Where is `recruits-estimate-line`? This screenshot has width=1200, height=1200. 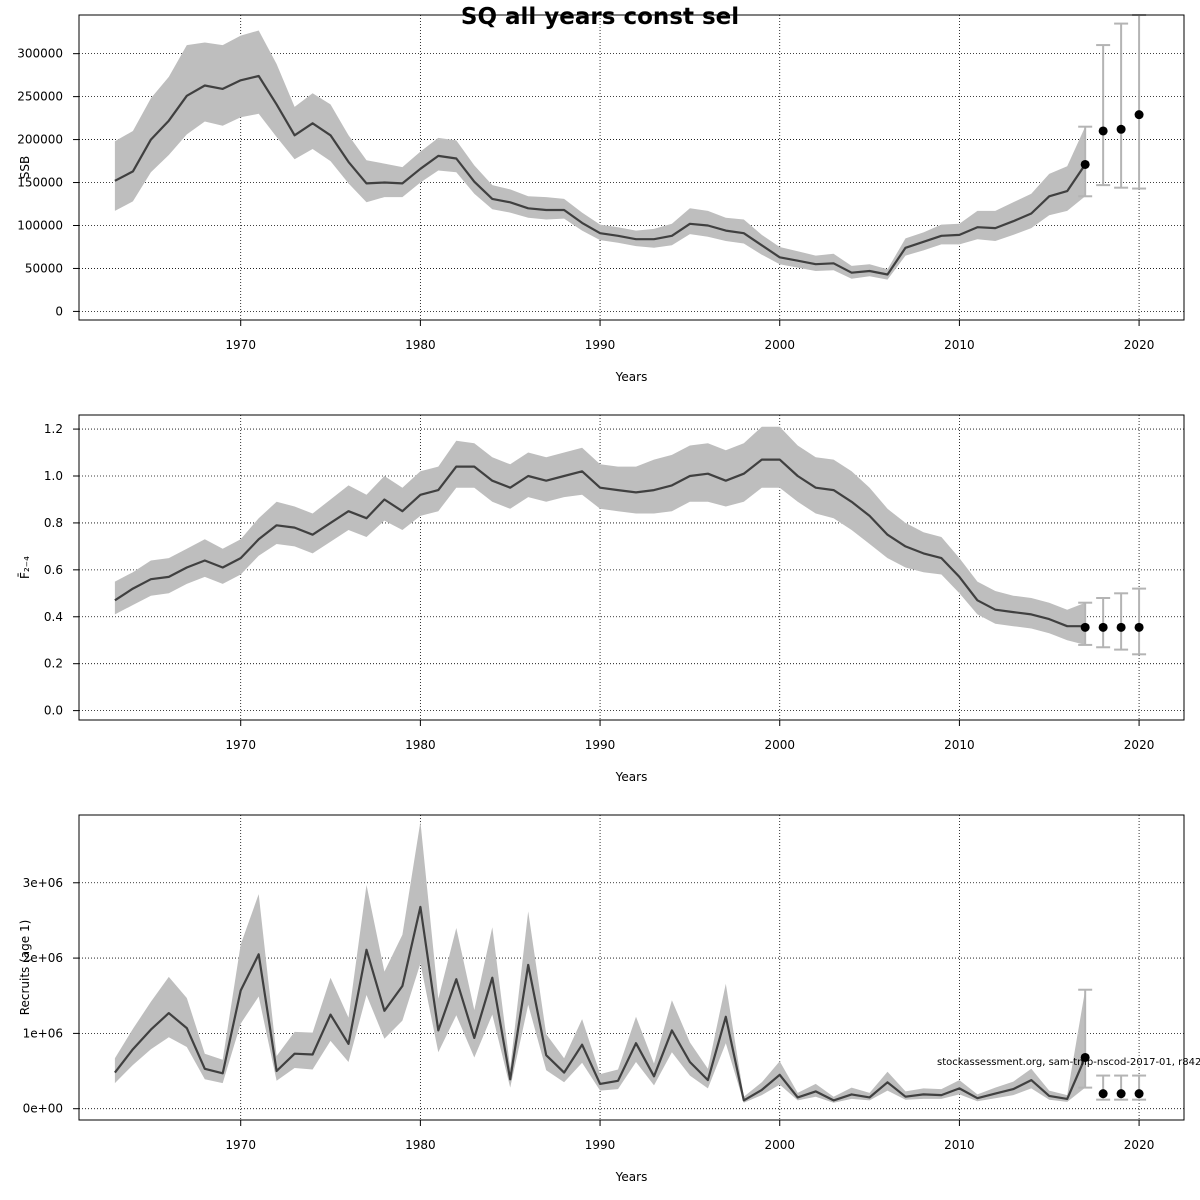 recruits-estimate-line is located at coordinates (600, 1003).